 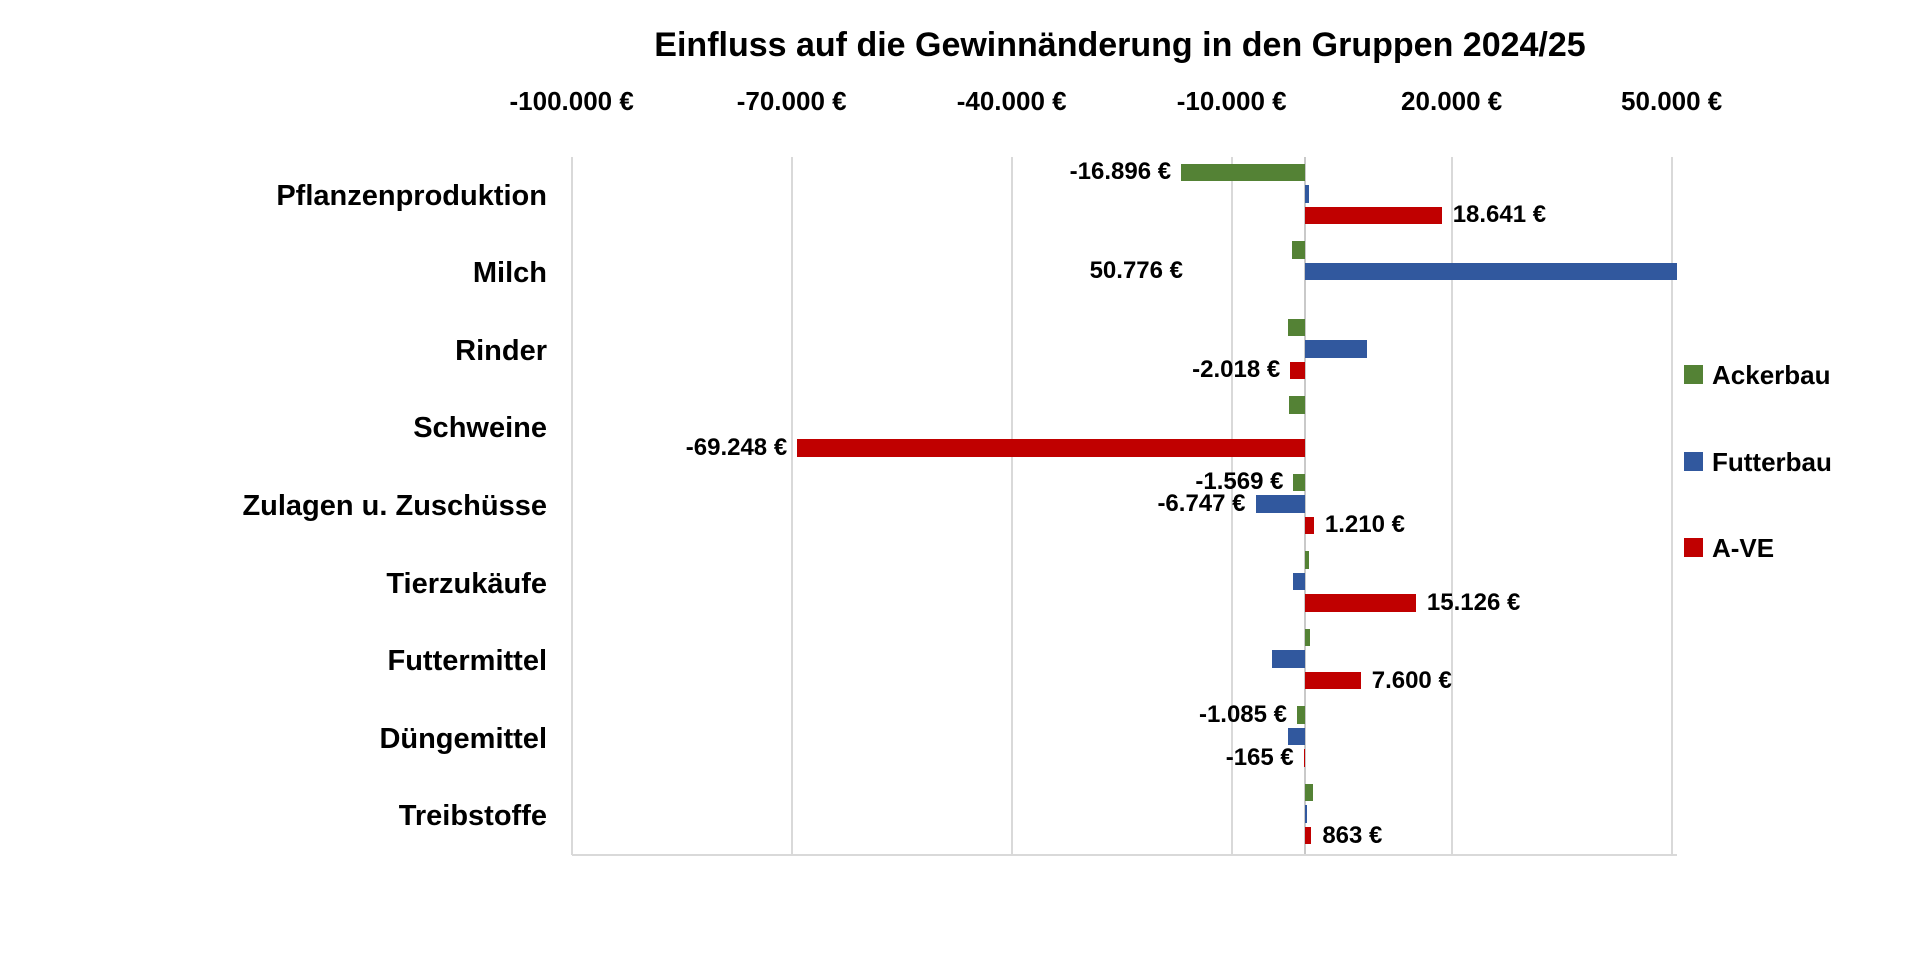 I want to click on category-label: Pflanzenproduktion, so click(x=411, y=195).